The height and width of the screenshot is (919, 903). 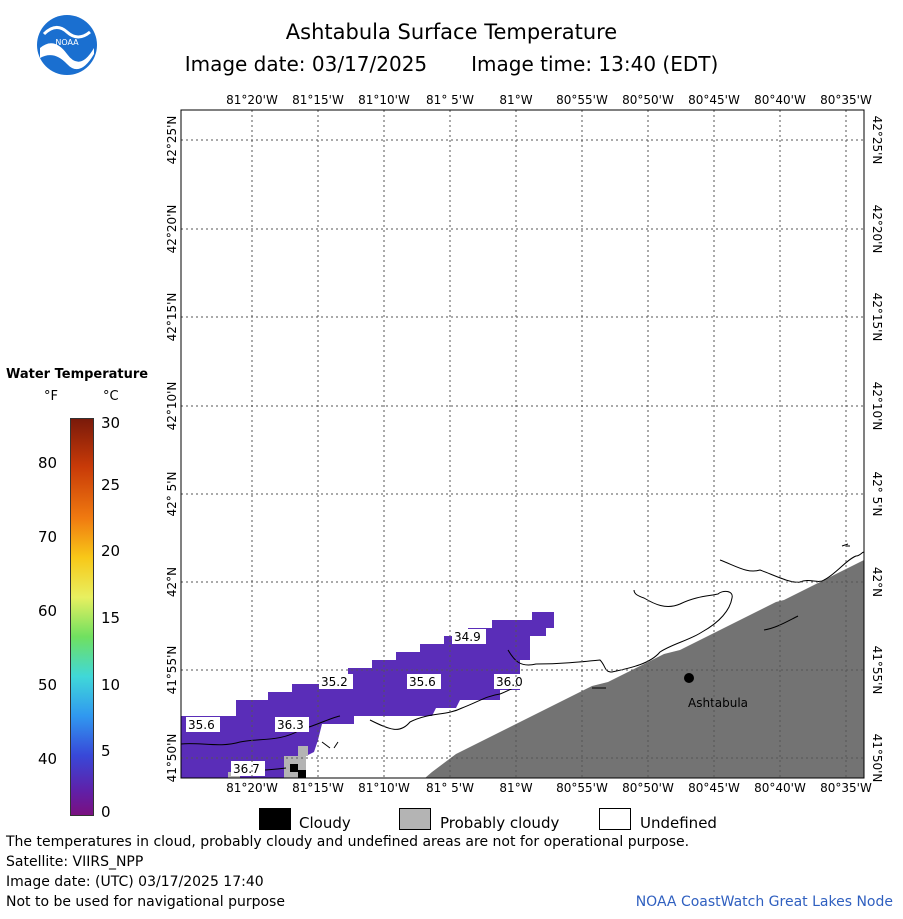 I want to click on temp-label: 36.3, so click(x=290, y=725).